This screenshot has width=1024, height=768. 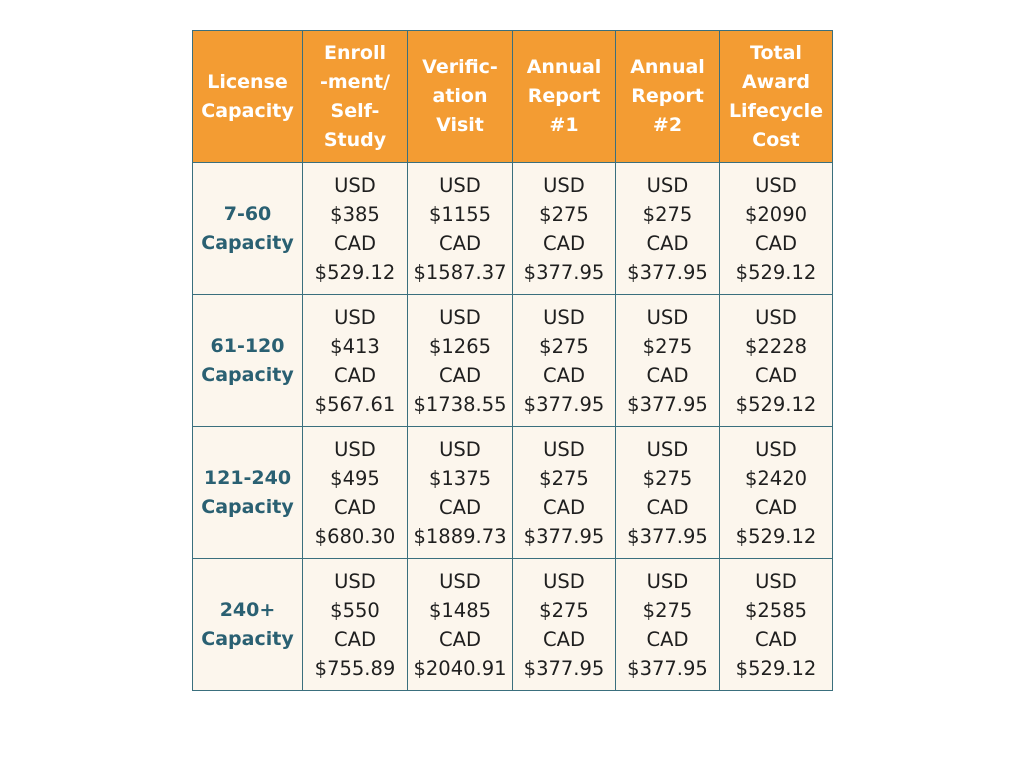 What do you see at coordinates (355, 478) in the screenshot?
I see `fee-cell-line: $495` at bounding box center [355, 478].